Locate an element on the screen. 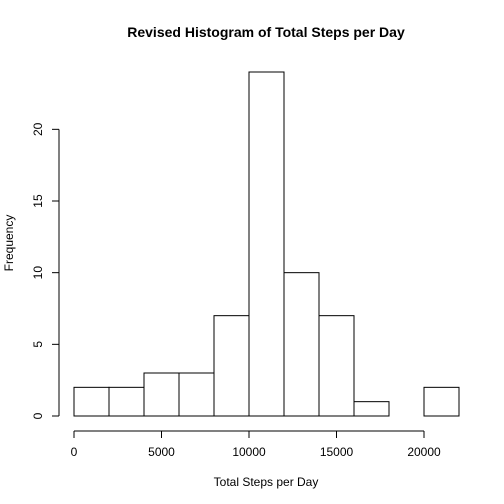  x-tick-label: 15000 is located at coordinates (337, 452).